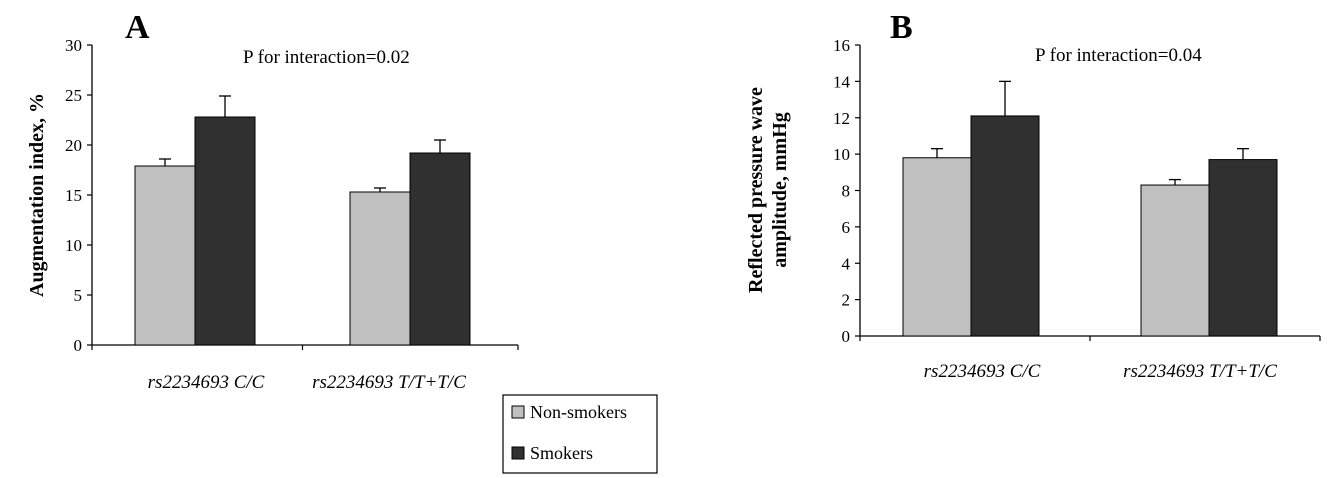 The height and width of the screenshot is (478, 1339). I want to click on panel-b-y-tick-label: 8, so click(846, 191).